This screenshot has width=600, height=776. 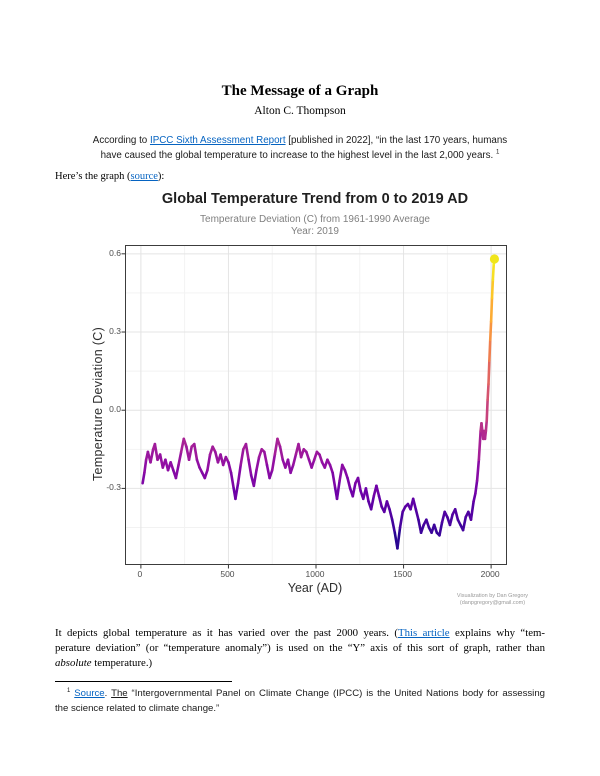 I want to click on x-tick-label: 0, so click(x=140, y=574).